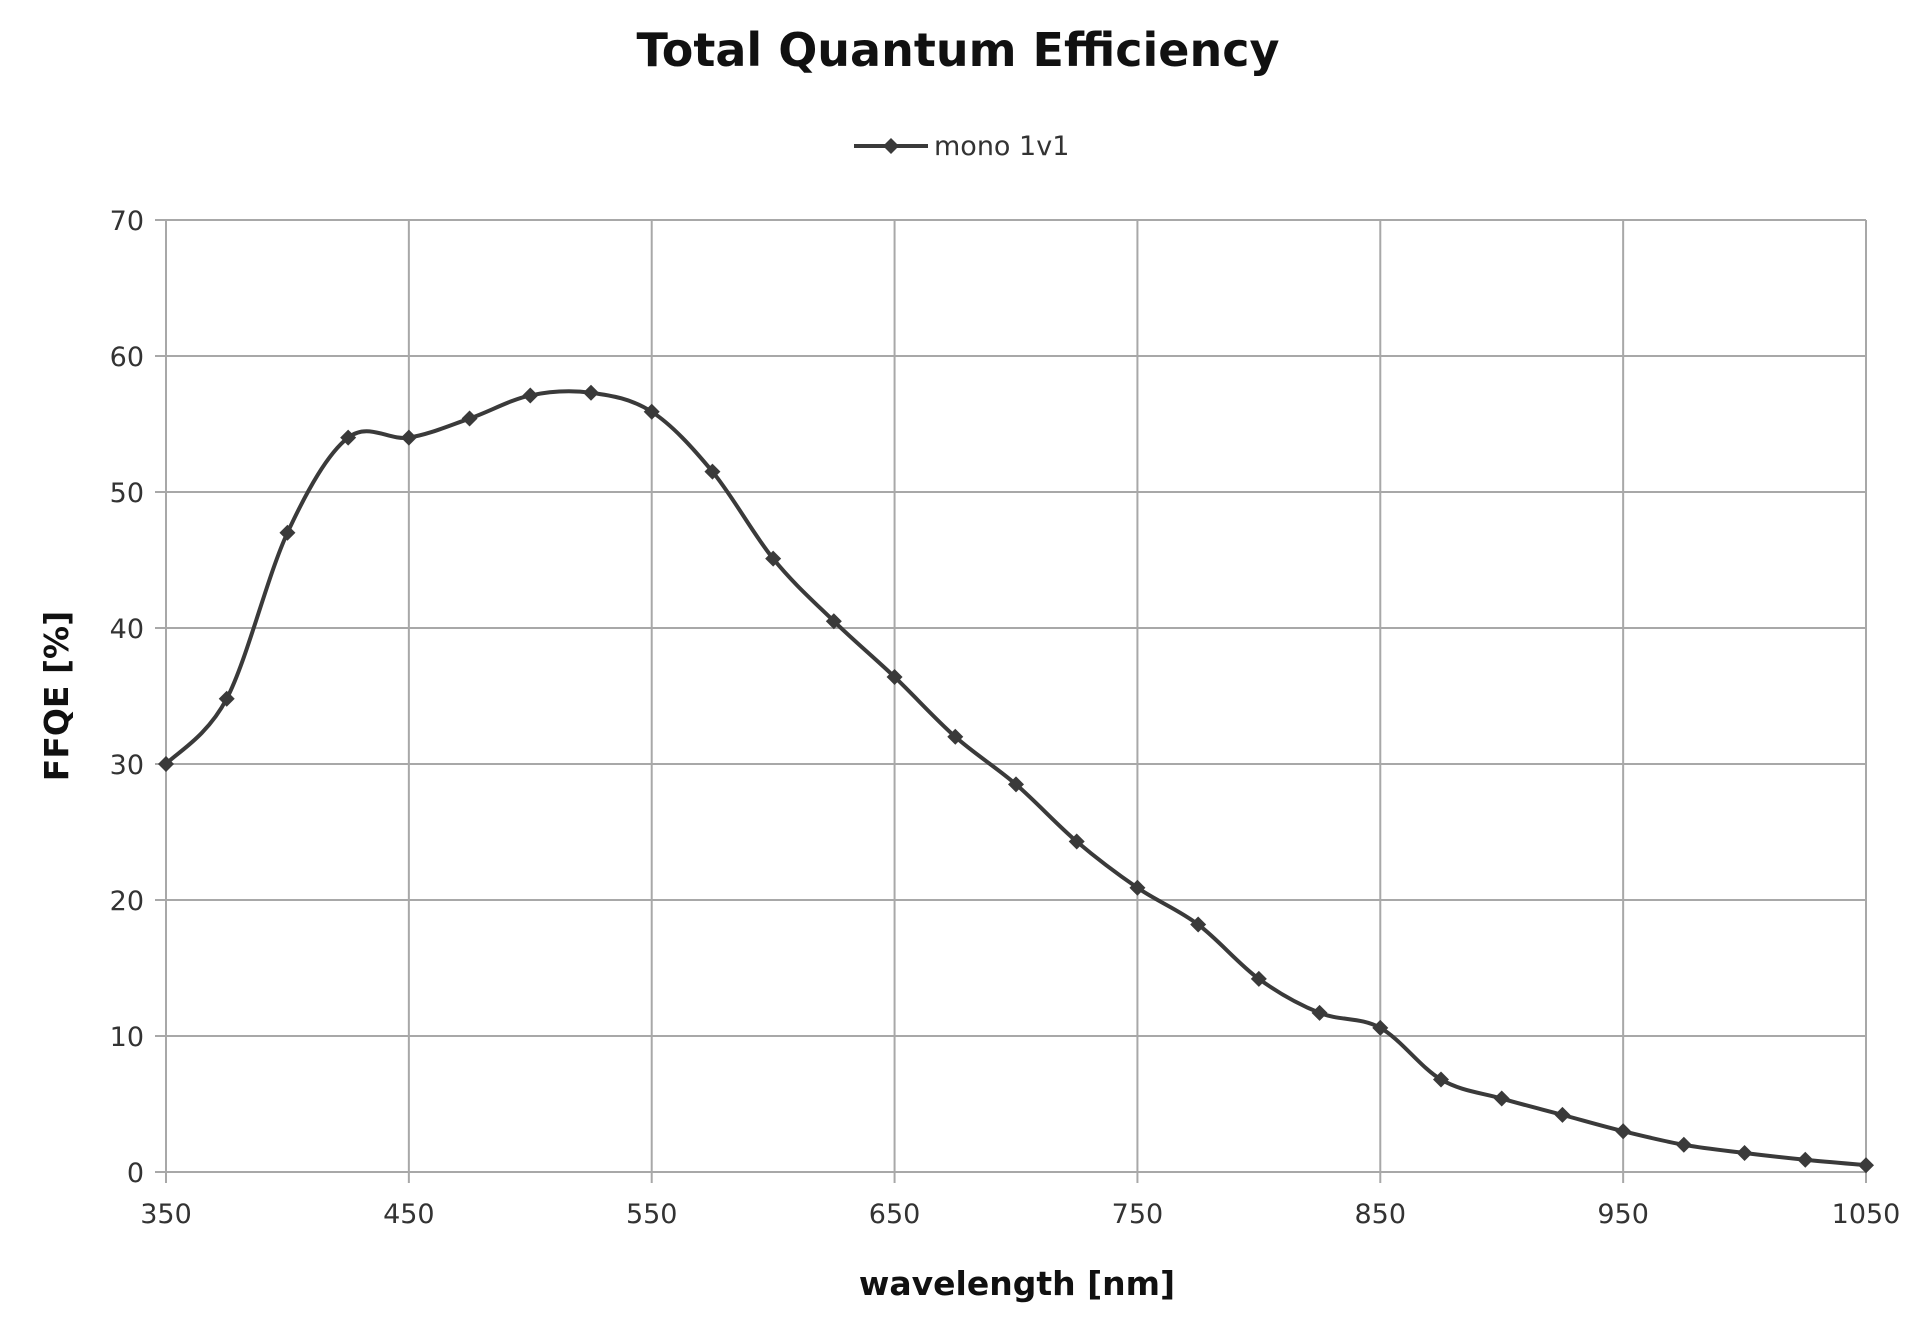 Image resolution: width=1917 pixels, height=1331 pixels. Describe the element at coordinates (1017, 1283) in the screenshot. I see `x-axis-title: wavelength [nm]` at that location.